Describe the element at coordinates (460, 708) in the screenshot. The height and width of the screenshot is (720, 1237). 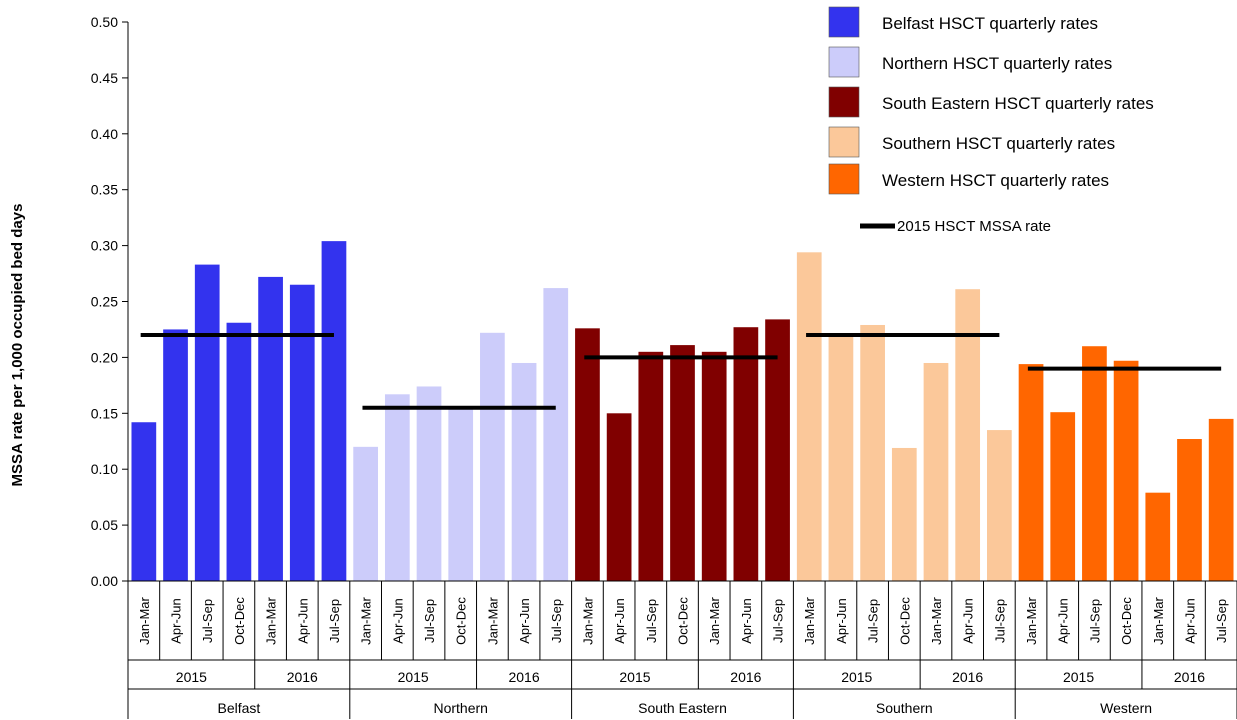
I see `x-group-label: Northern` at that location.